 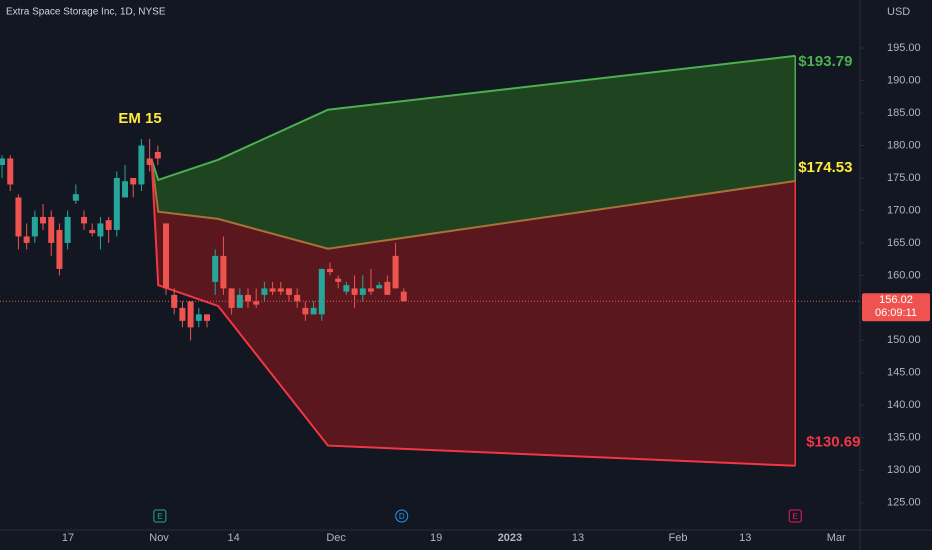 I want to click on band-label: $130.69, so click(x=833, y=442).